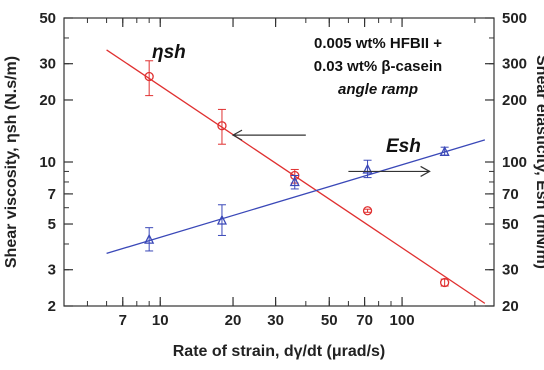 The image size is (544, 370). I want to click on y-tick-label: 20, so click(47, 100).